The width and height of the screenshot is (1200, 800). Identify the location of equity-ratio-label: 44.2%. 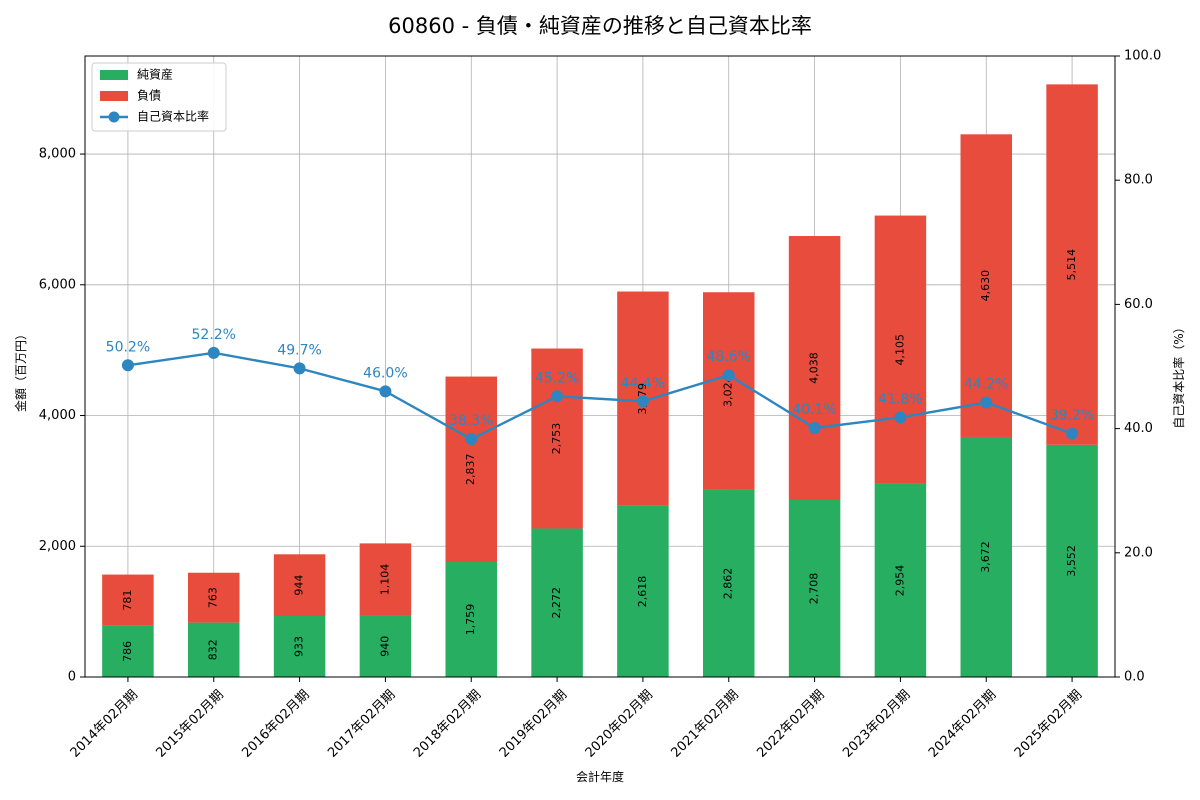
(986, 385).